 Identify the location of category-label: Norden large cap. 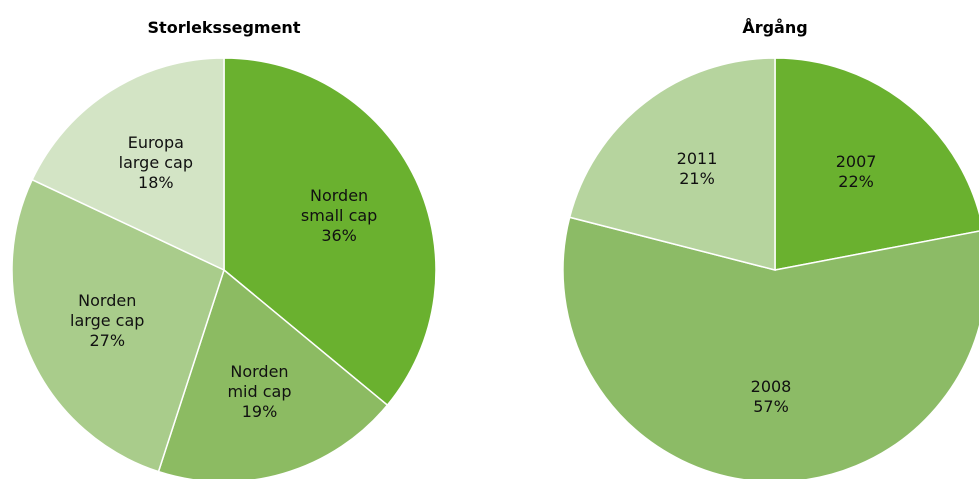
(107, 310).